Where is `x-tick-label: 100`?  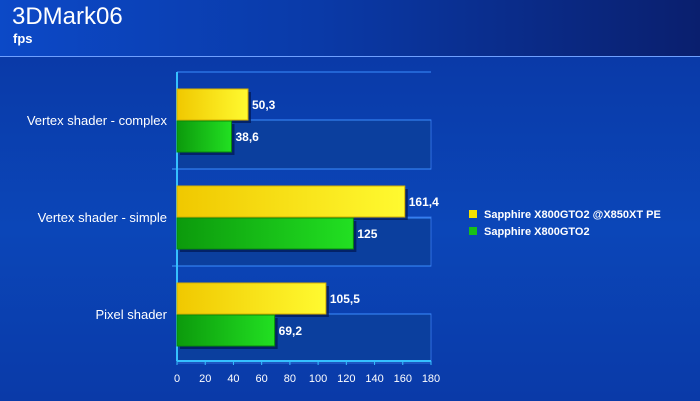 x-tick-label: 100 is located at coordinates (318, 379).